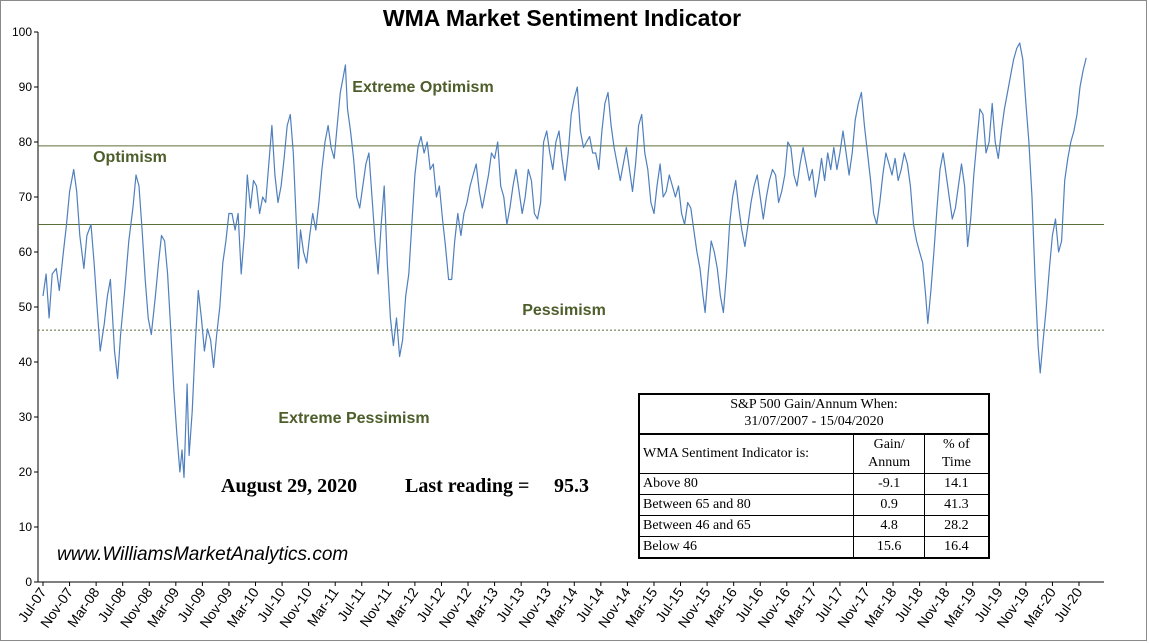 The width and height of the screenshot is (1149, 643). I want to click on zone-label-pessimism: Pessimism, so click(564, 310).